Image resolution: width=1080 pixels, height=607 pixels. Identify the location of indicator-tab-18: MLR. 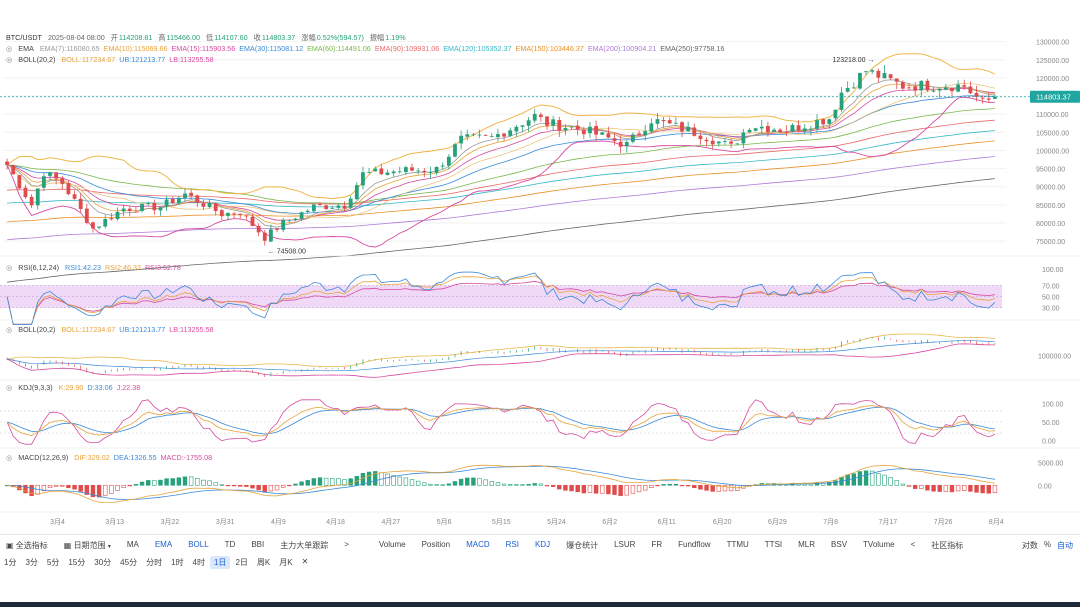
(807, 544).